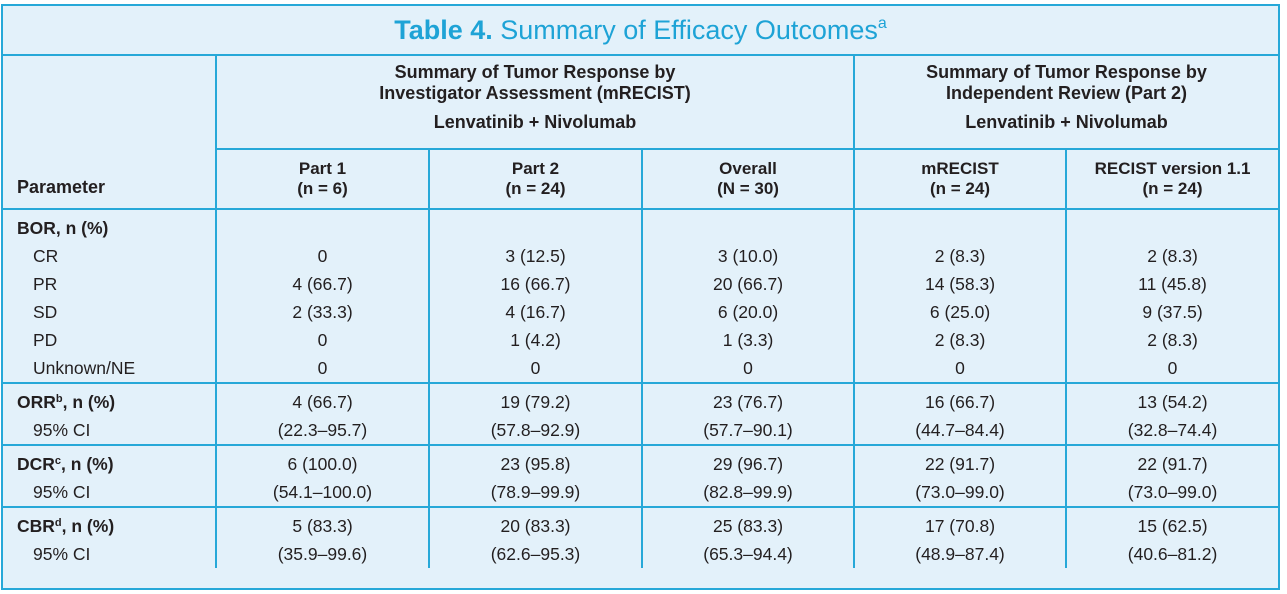  Describe the element at coordinates (747, 399) in the screenshot. I see `cell: 23 (76.7)` at that location.